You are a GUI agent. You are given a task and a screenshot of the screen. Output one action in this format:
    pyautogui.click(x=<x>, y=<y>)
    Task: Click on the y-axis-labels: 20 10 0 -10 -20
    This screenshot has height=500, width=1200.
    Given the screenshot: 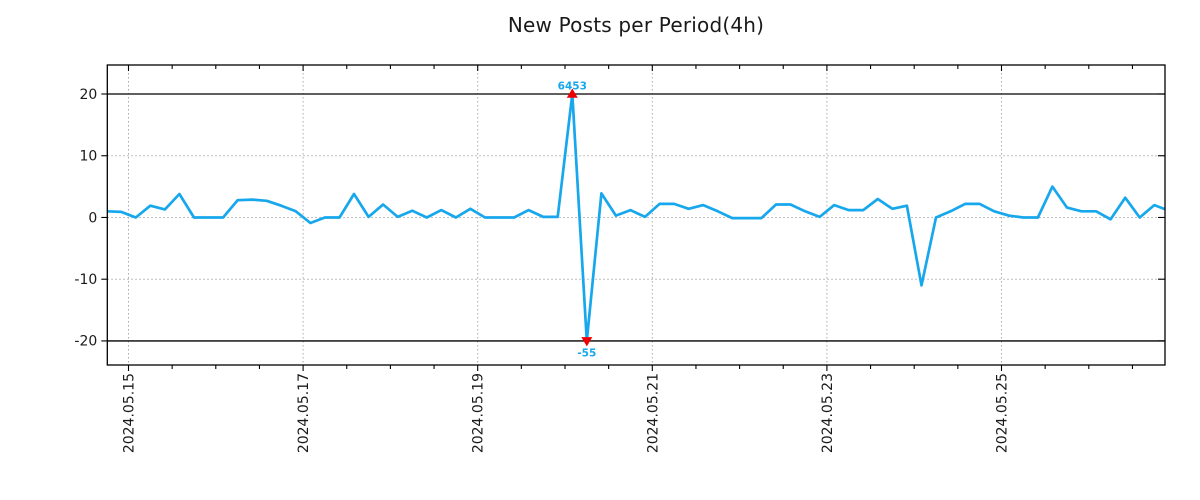 What is the action you would take?
    pyautogui.click(x=85, y=218)
    